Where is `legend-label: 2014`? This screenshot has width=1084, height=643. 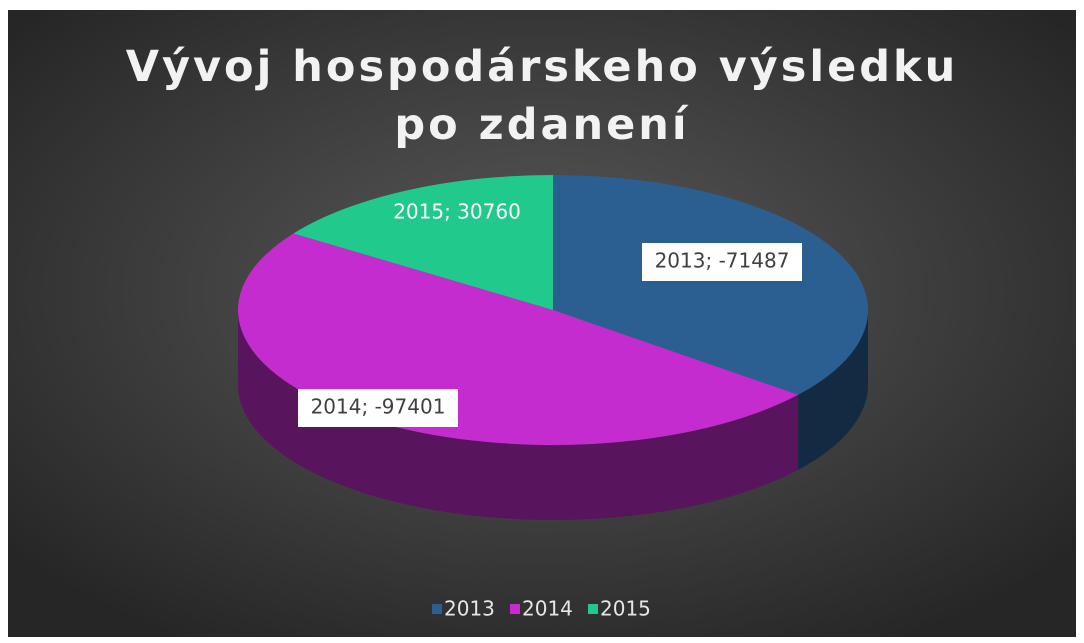
legend-label: 2014 is located at coordinates (547, 609).